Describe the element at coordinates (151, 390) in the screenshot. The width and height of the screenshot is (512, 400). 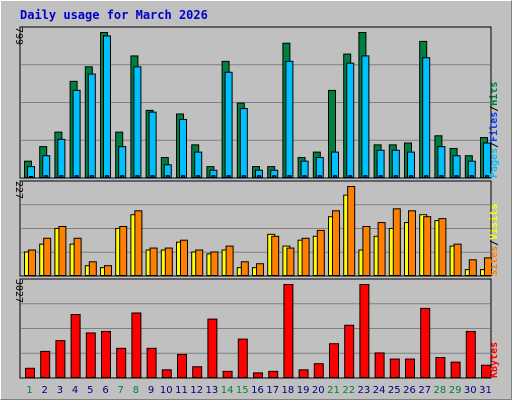
I see `x-tick-day-9: 9` at that location.